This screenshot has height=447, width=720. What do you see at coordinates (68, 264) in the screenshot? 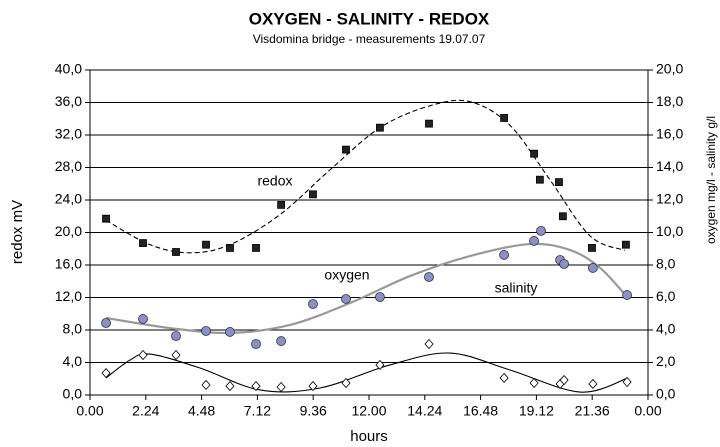
I see `y-tick-label: 16,0` at bounding box center [68, 264].